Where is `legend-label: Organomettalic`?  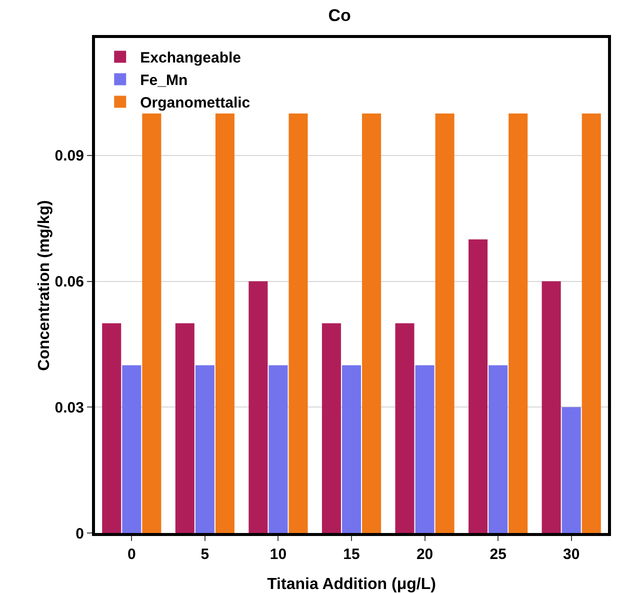 legend-label: Organomettalic is located at coordinates (195, 103).